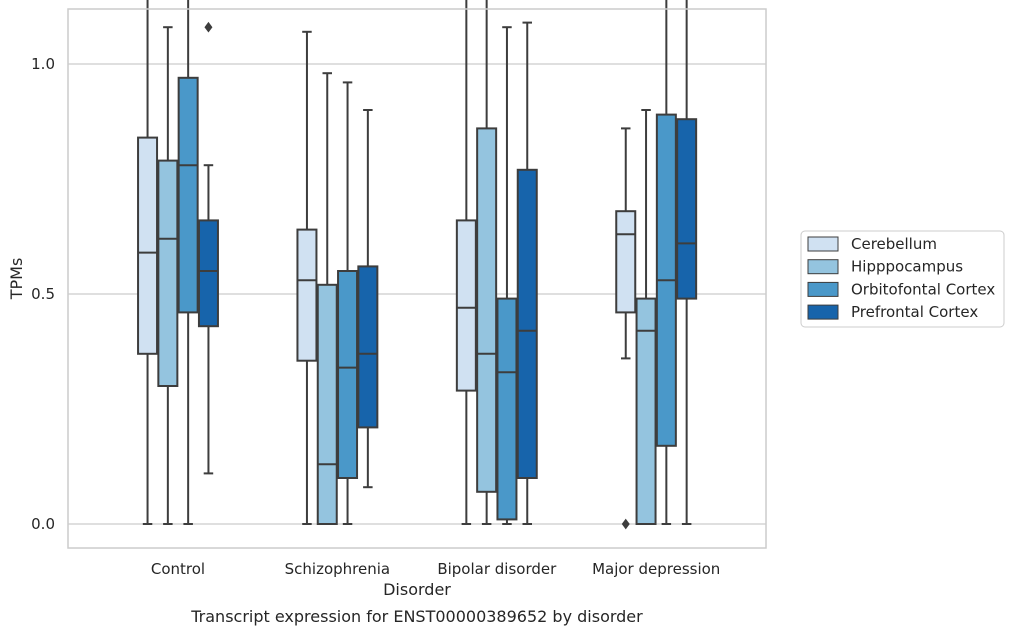 Image resolution: width=1014 pixels, height=634 pixels. Describe the element at coordinates (497, 569) in the screenshot. I see `x-tick-label: Bipolar disorder` at that location.